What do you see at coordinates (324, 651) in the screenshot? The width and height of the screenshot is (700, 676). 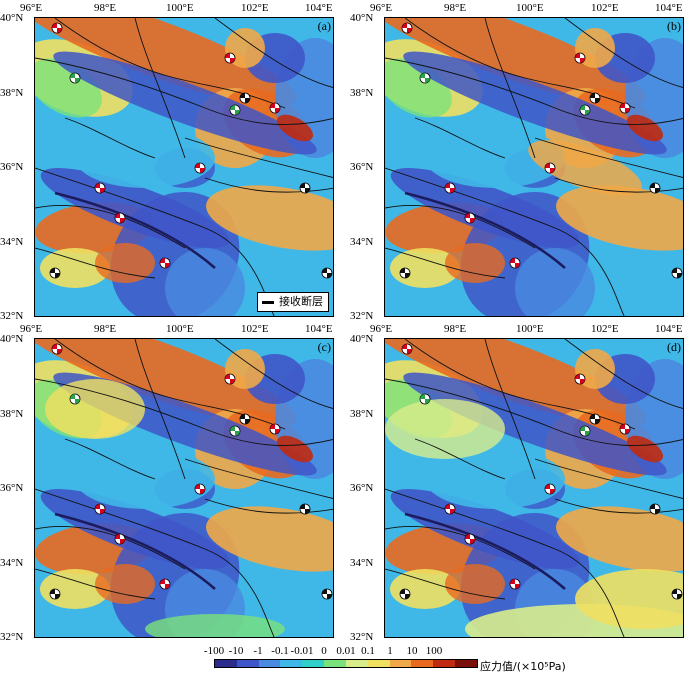 I see `colorbar-tick: 0` at bounding box center [324, 651].